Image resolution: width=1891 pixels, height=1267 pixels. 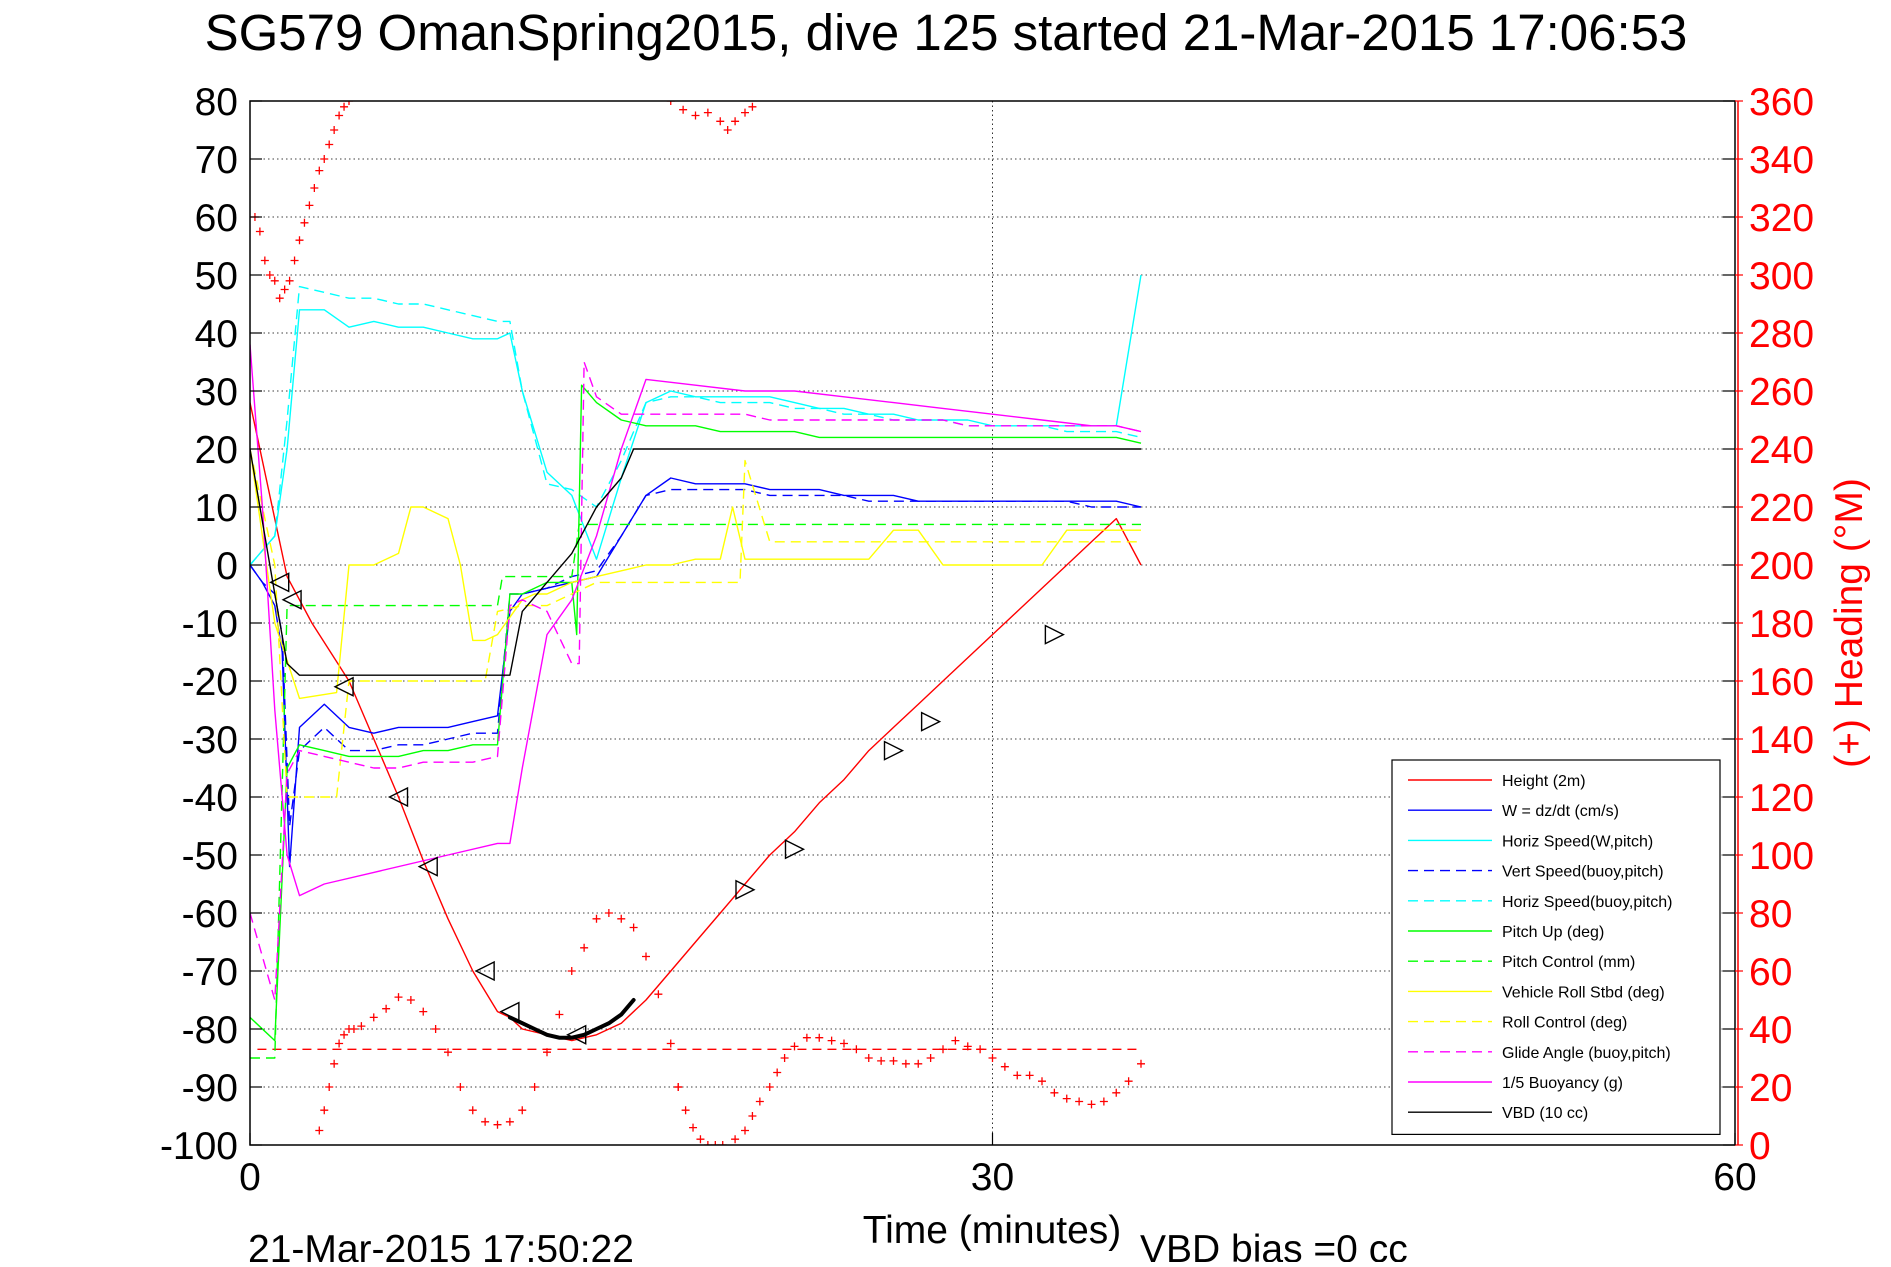 What do you see at coordinates (1781, 276) in the screenshot?
I see `y2-tick-label: 300` at bounding box center [1781, 276].